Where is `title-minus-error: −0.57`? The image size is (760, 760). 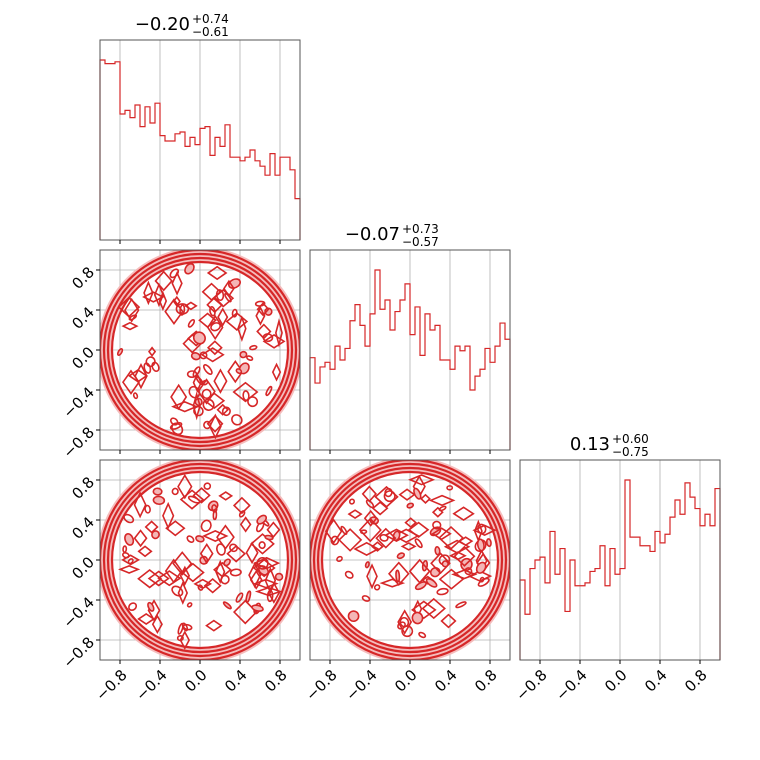
title-minus-error: −0.57 is located at coordinates (420, 242).